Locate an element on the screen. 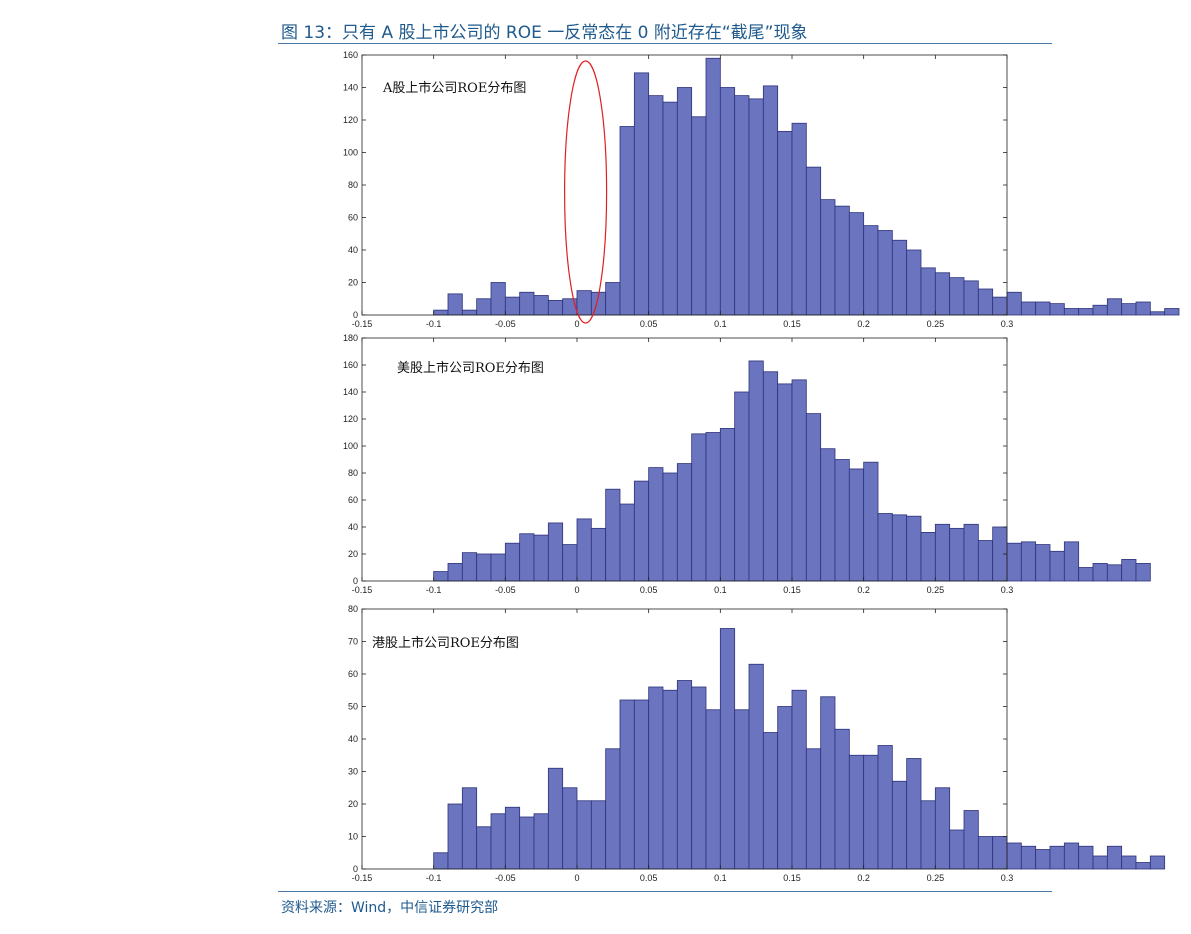 This screenshot has width=1191, height=934. source-note: 资料来源：Wind，中信证券研究部 is located at coordinates (390, 908).